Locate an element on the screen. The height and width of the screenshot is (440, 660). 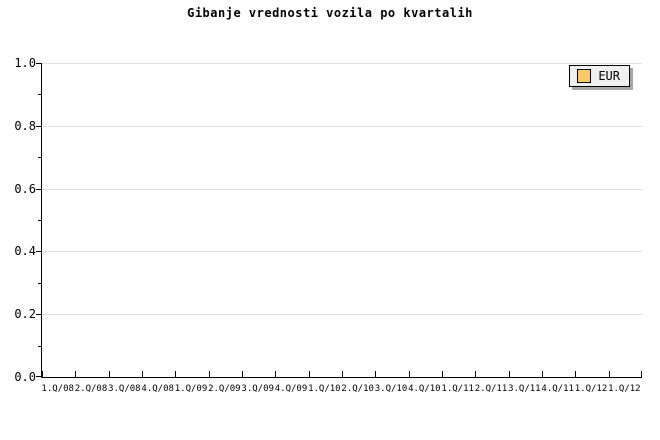
legend: EUR is located at coordinates (599, 76).